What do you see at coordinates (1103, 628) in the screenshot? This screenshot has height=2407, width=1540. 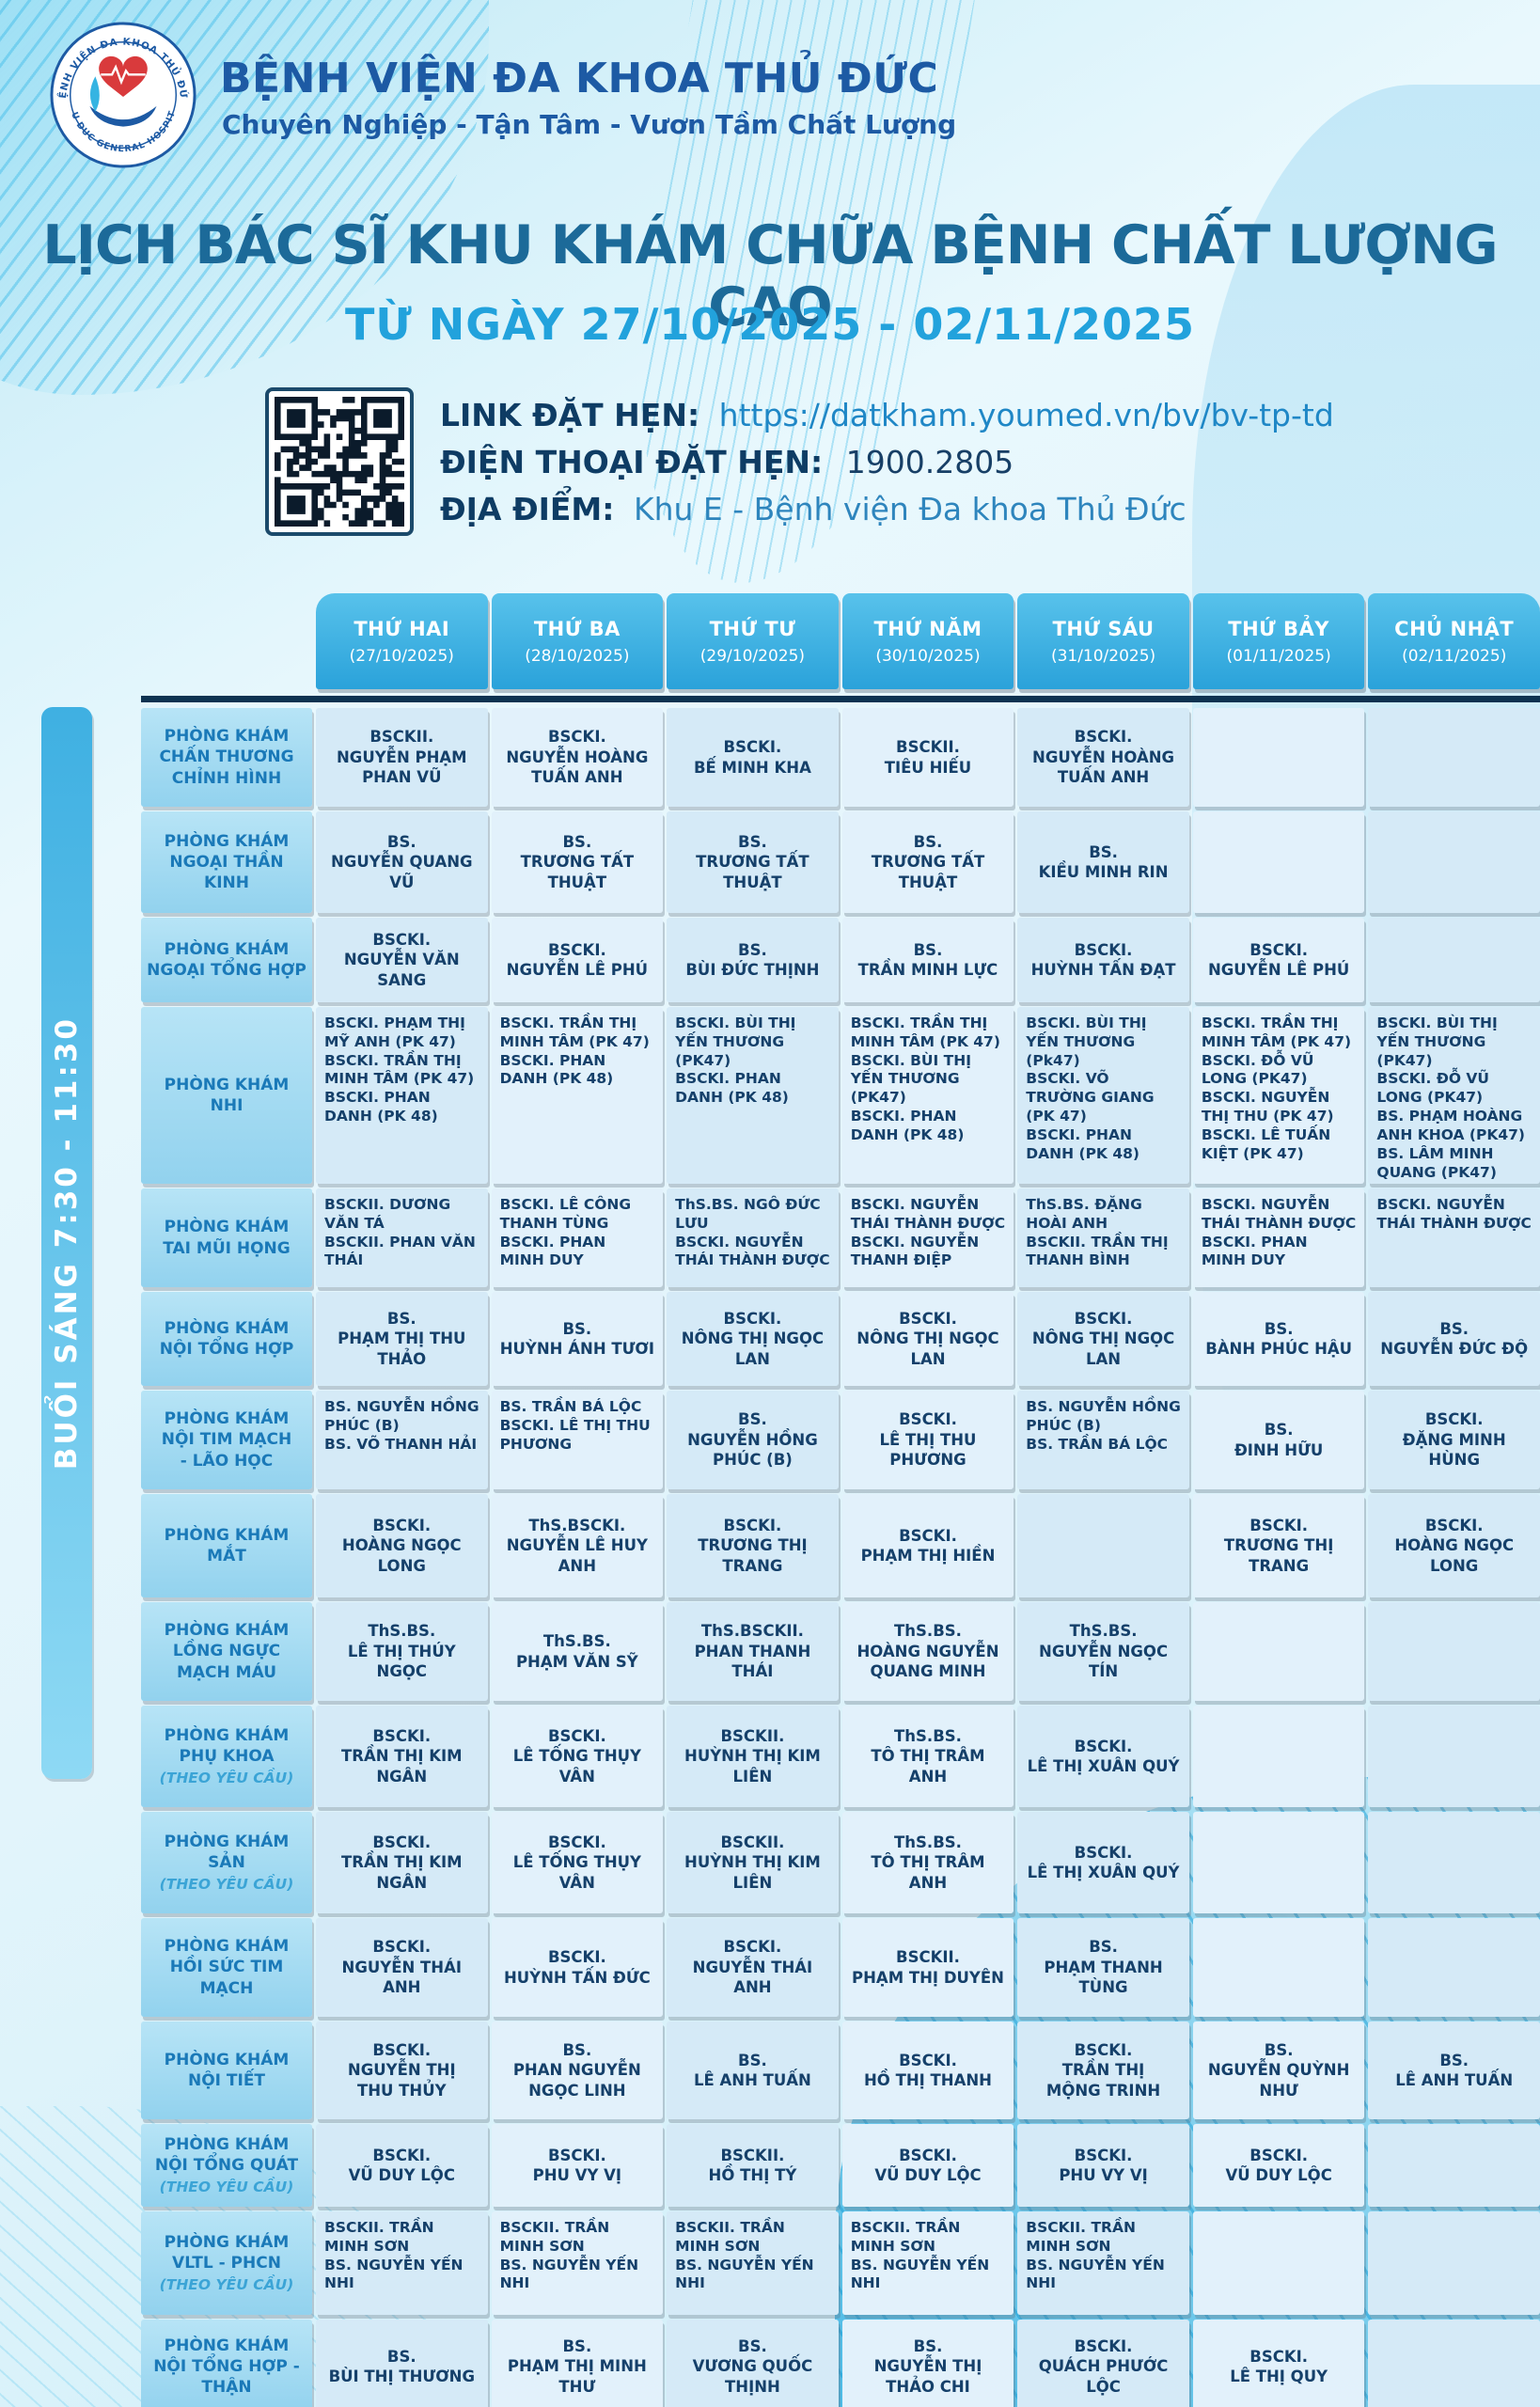 I see `day-name: THỨ SÁU` at bounding box center [1103, 628].